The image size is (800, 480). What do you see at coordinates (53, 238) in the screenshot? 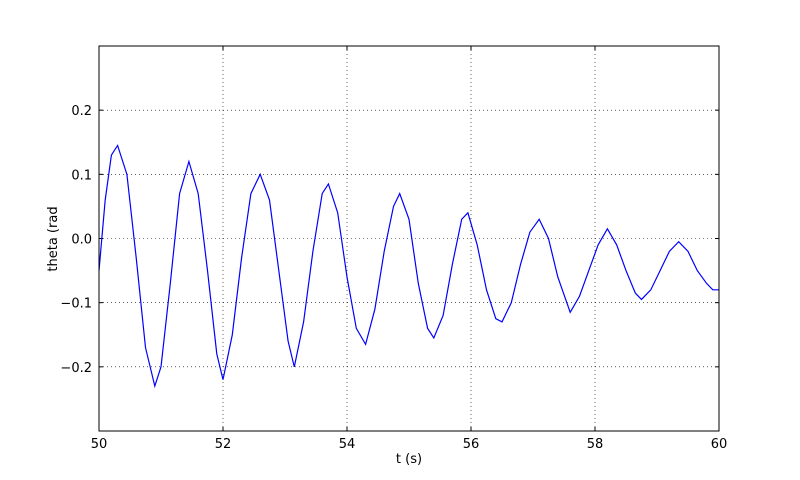
I see `y-axis-label: theta (rad` at bounding box center [53, 238].